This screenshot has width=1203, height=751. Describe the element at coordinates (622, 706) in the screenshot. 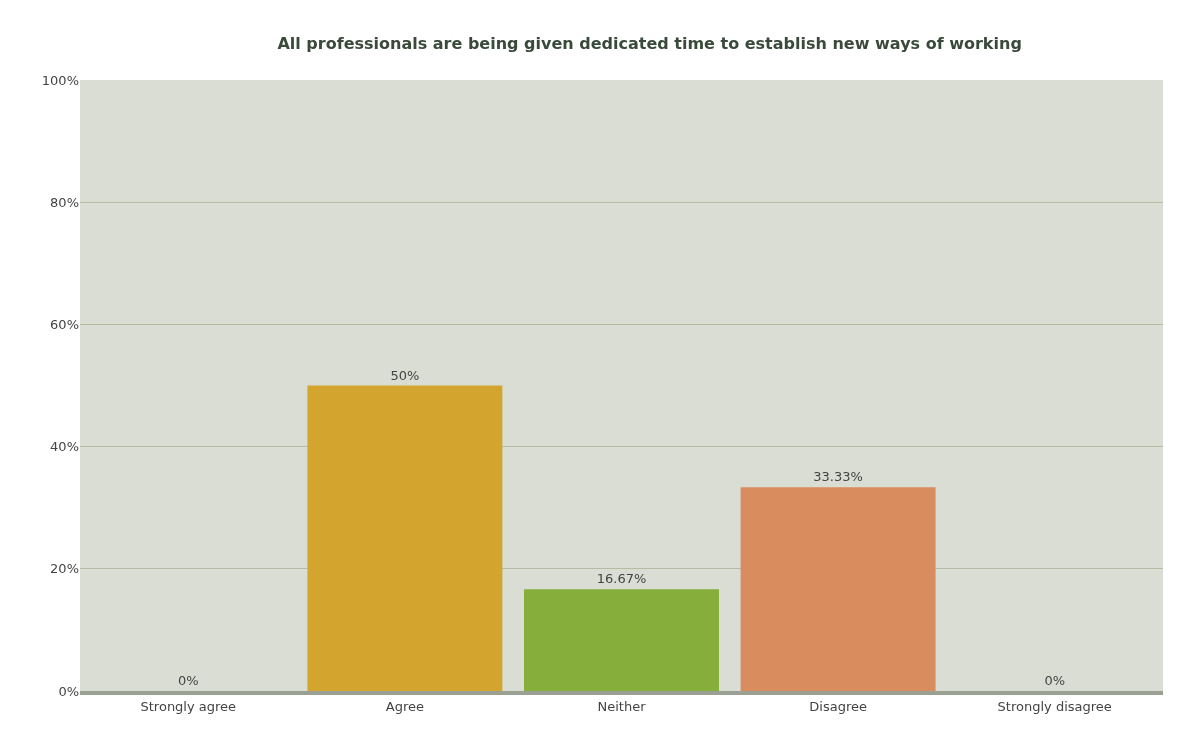

I see `x-tick-label: Neither` at that location.